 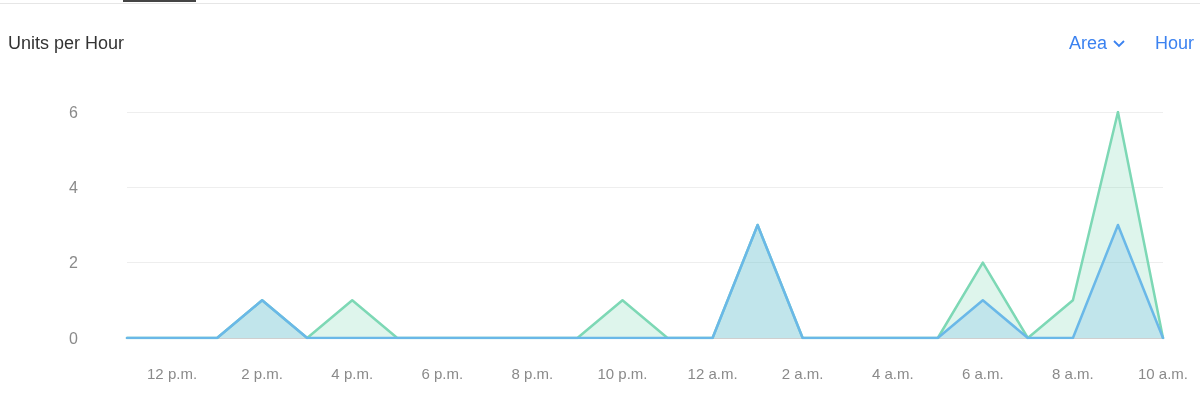 I want to click on y-tick-label: 2, so click(x=74, y=263).